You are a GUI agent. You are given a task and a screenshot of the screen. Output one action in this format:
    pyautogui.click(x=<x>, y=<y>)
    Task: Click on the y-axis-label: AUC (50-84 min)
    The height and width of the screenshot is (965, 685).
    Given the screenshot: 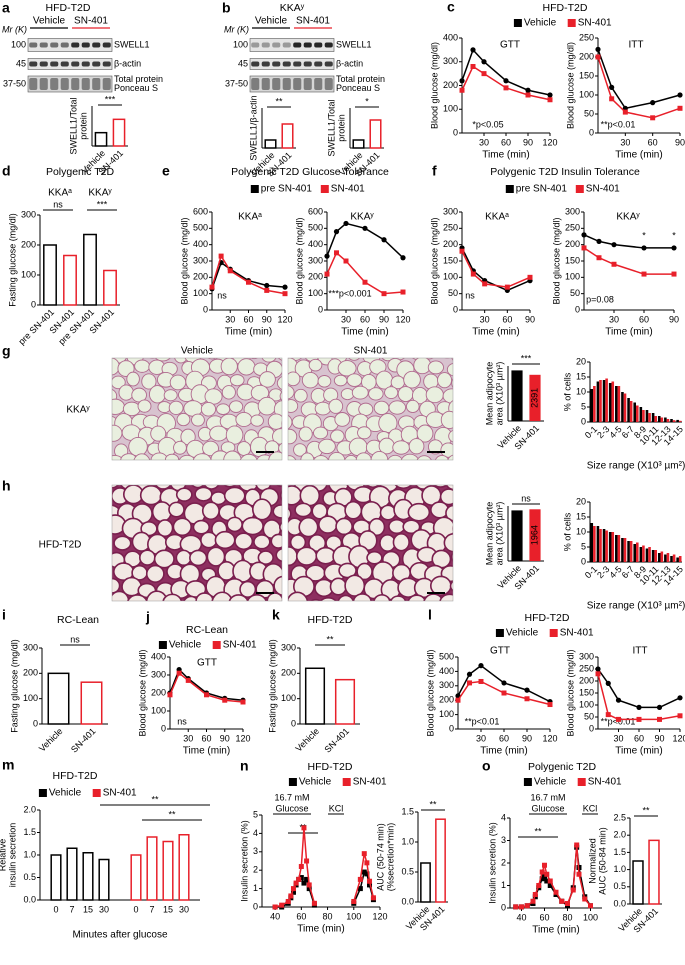 What is the action you would take?
    pyautogui.click(x=602, y=861)
    